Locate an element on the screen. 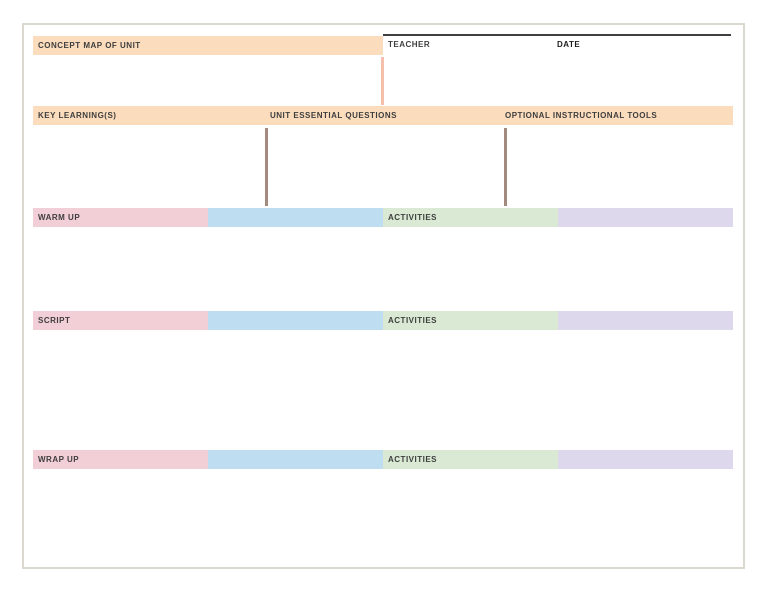  unit-essential-questions-label: UNIT ESSENTIAL QUESTIONS is located at coordinates (333, 115).